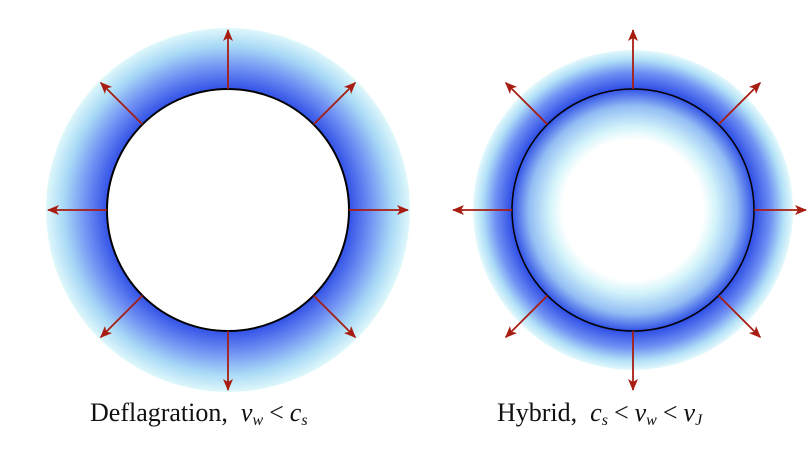  What do you see at coordinates (121, 316) in the screenshot?
I see `deflagration-arrow-sw` at bounding box center [121, 316].